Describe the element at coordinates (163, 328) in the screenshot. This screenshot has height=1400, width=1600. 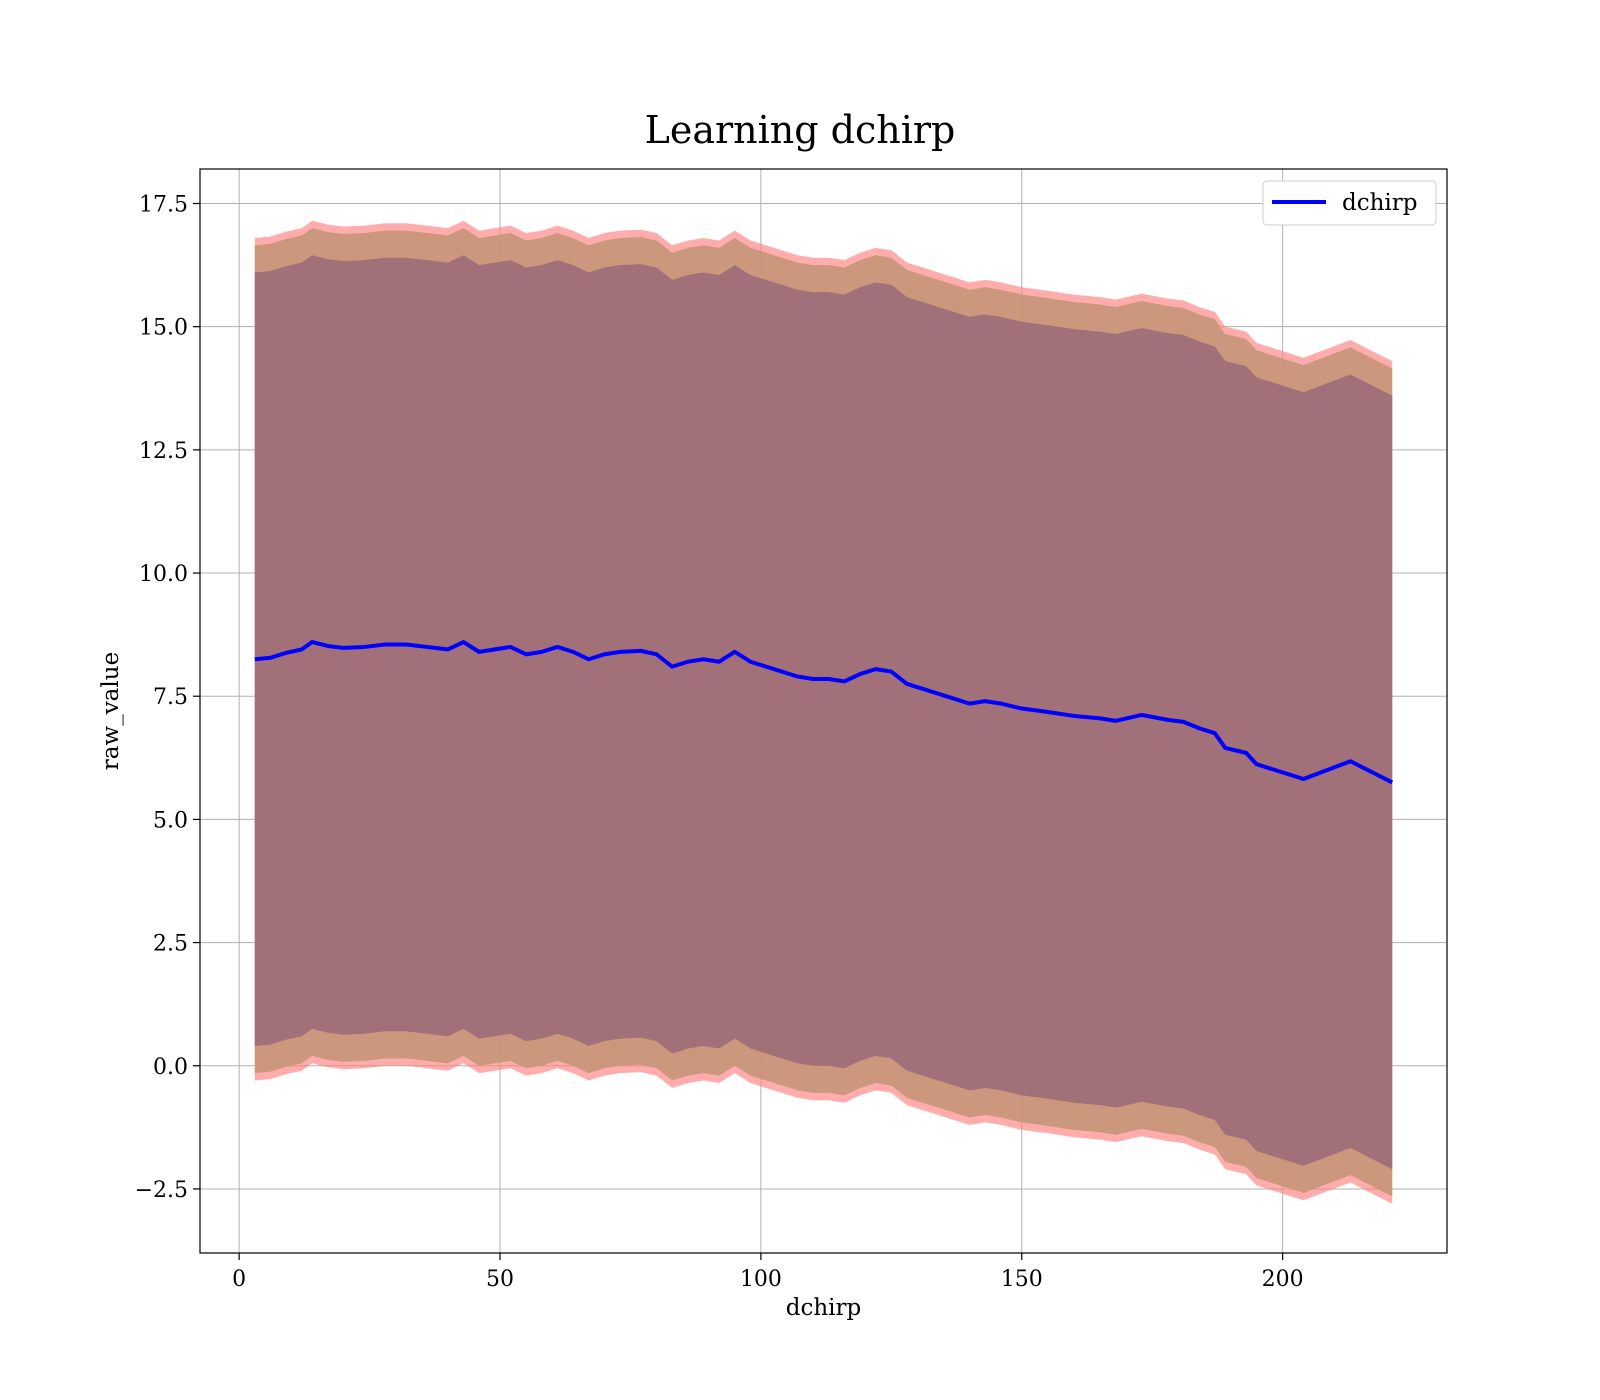
I see `y-tick-label: 15.0` at that location.